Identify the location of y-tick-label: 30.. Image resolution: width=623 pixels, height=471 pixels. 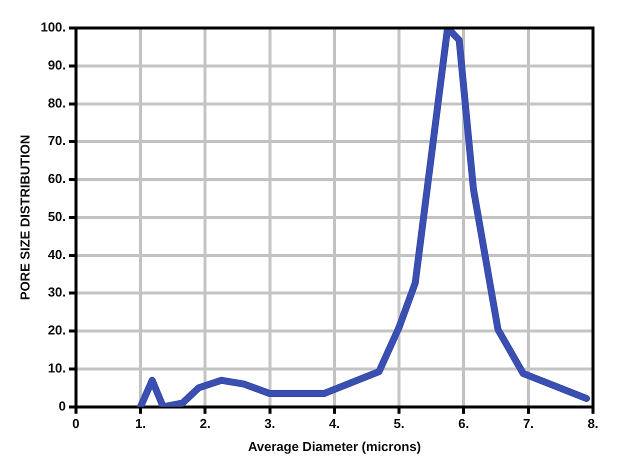
(57, 292).